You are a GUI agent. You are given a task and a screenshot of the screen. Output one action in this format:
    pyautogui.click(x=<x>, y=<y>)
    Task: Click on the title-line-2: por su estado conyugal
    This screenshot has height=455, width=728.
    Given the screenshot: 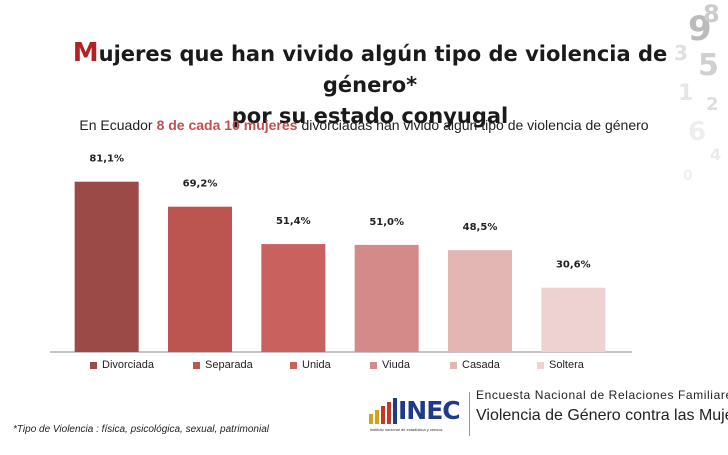 What is the action you would take?
    pyautogui.click(x=370, y=116)
    